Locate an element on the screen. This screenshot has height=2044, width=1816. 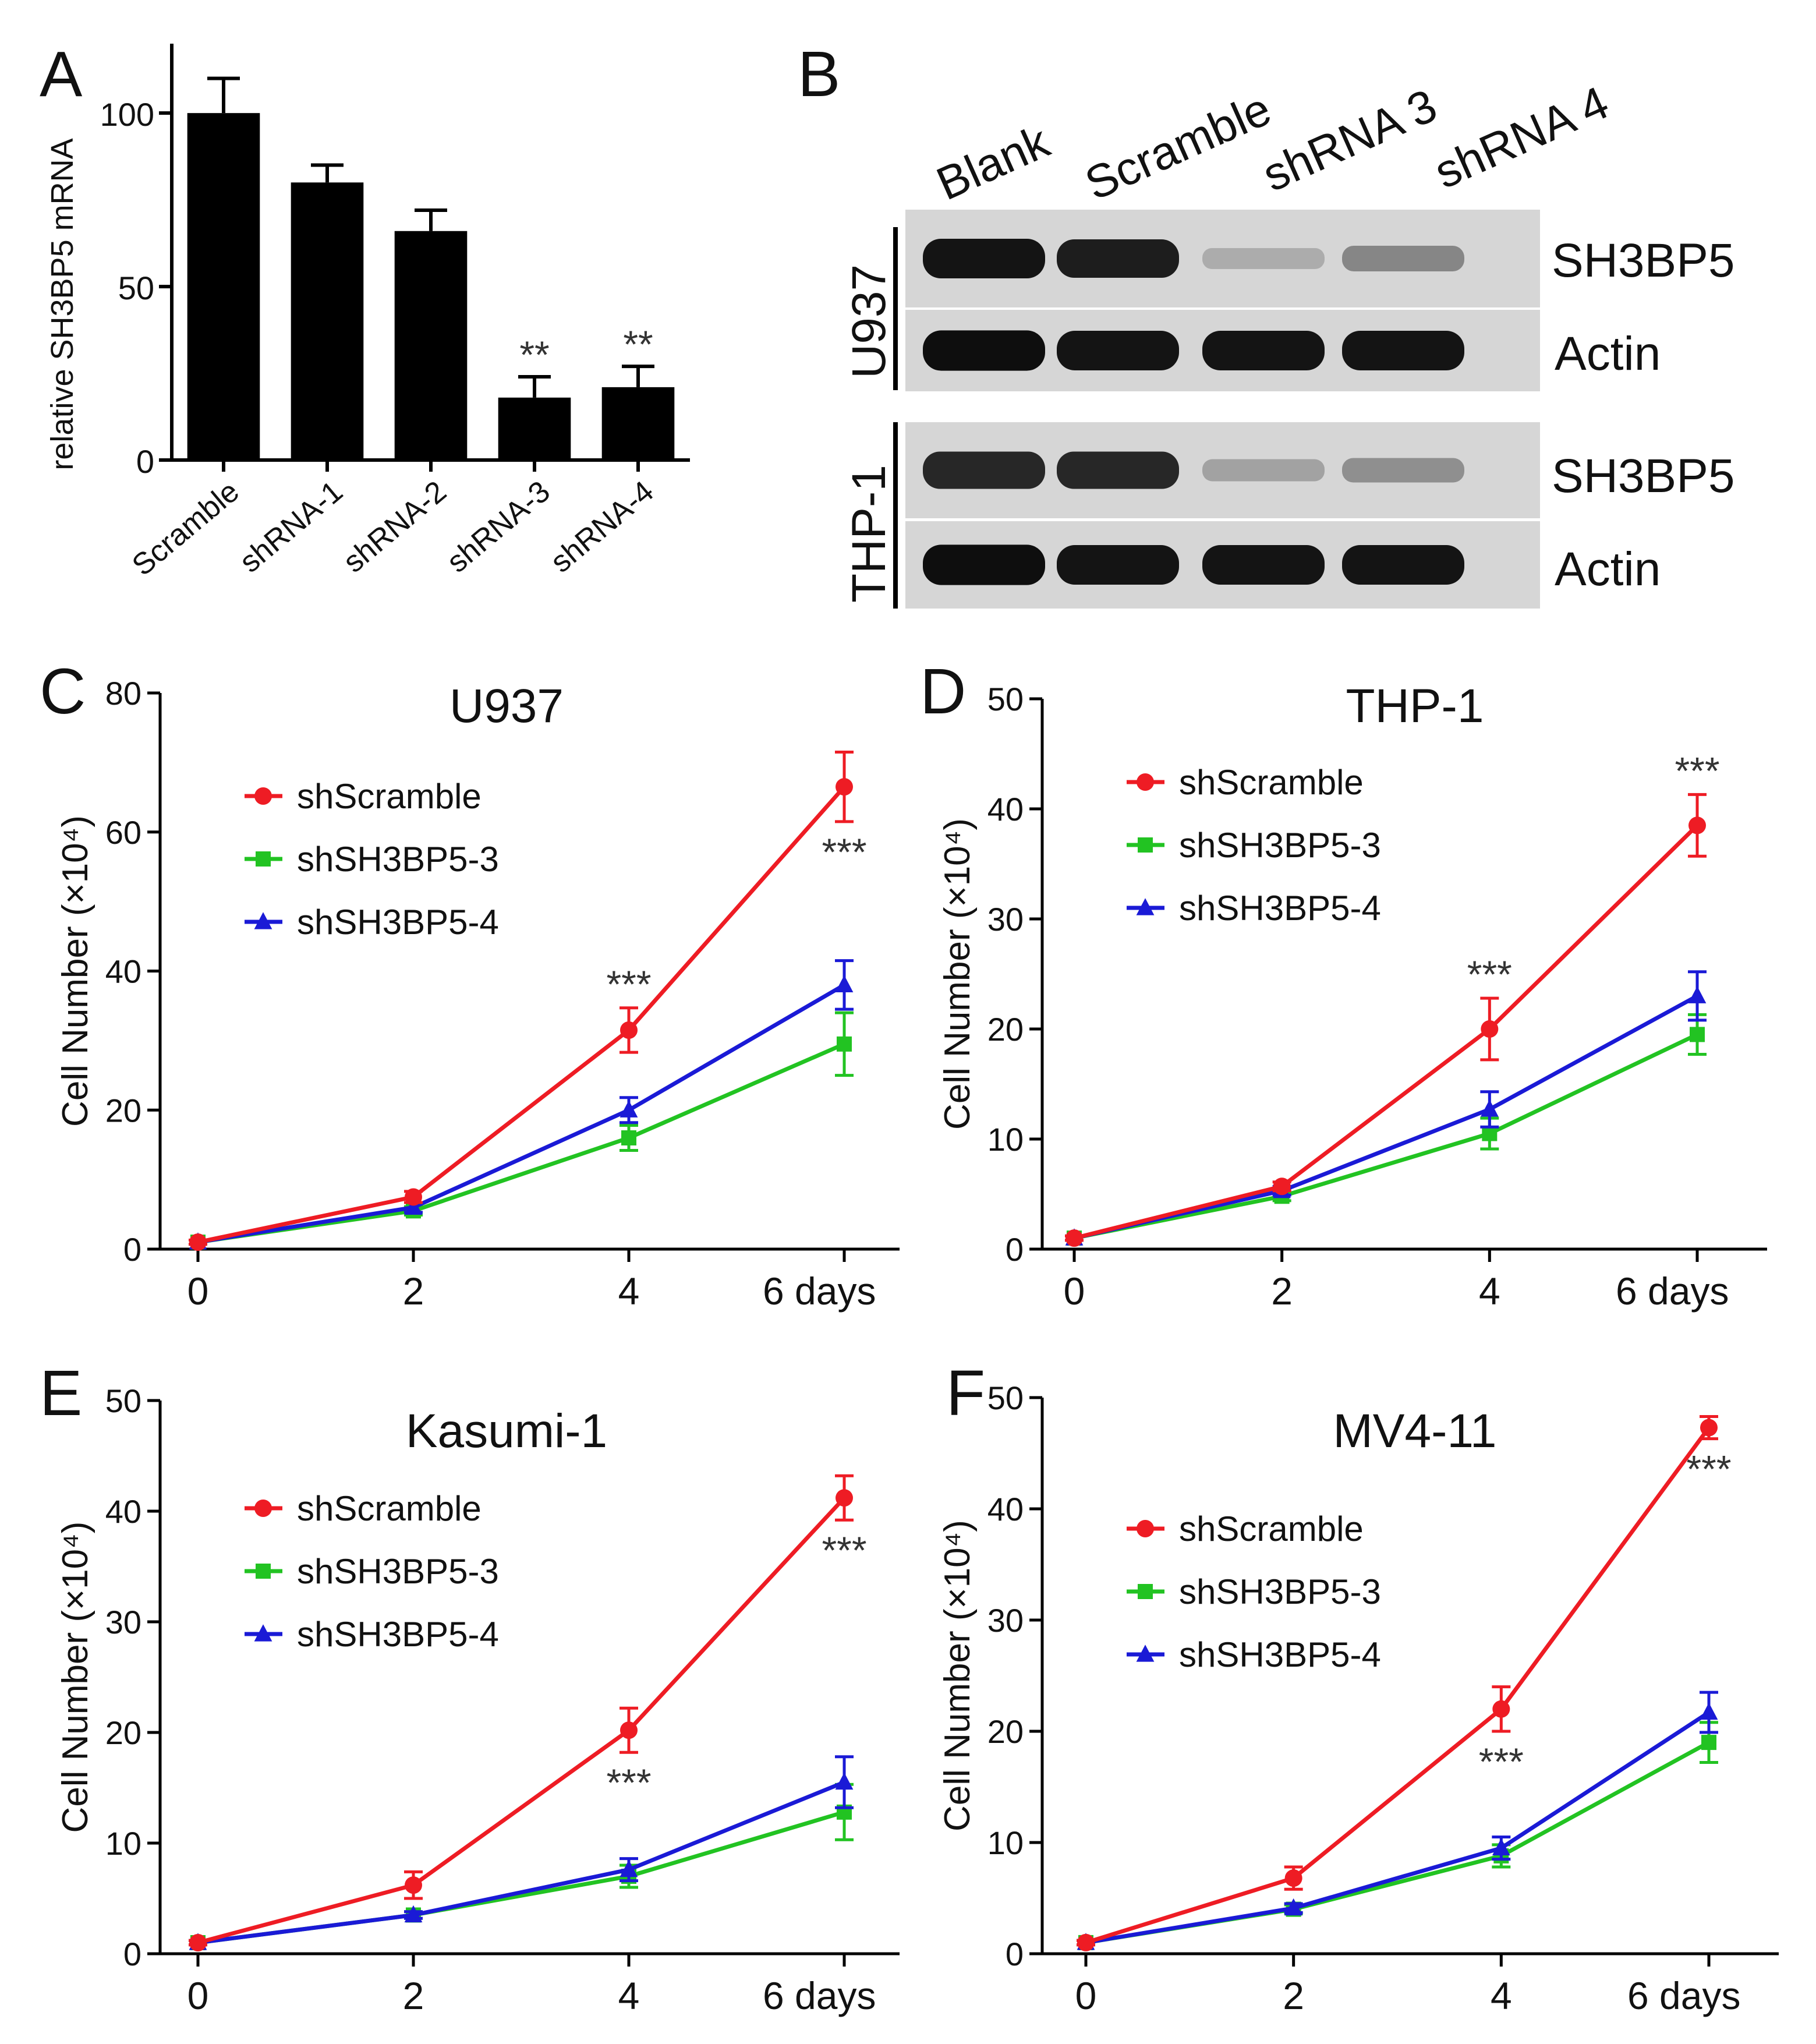
x-tick-label: shRNA-3 is located at coordinates (499, 527).